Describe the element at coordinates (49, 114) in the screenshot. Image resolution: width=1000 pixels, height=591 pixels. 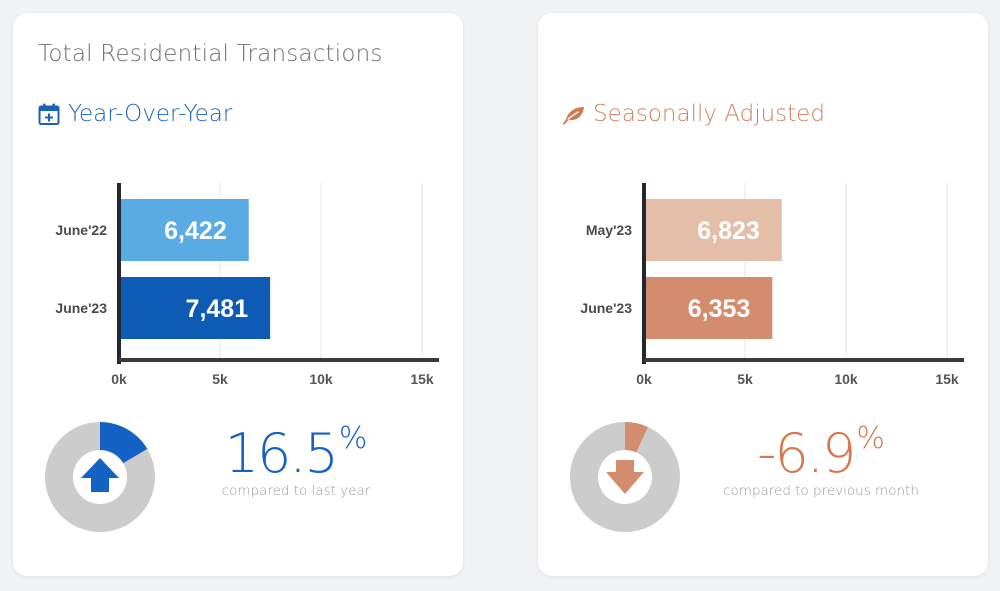
I see `calendar-plus-icon` at that location.